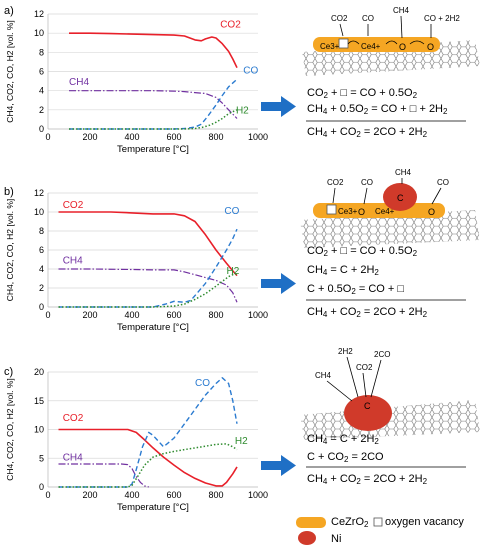 This screenshot has width=488, height=550. I want to click on scheme-b: C Ce3+ Ce4+ O O CO2 CO CH4 CO, so click(390, 208).